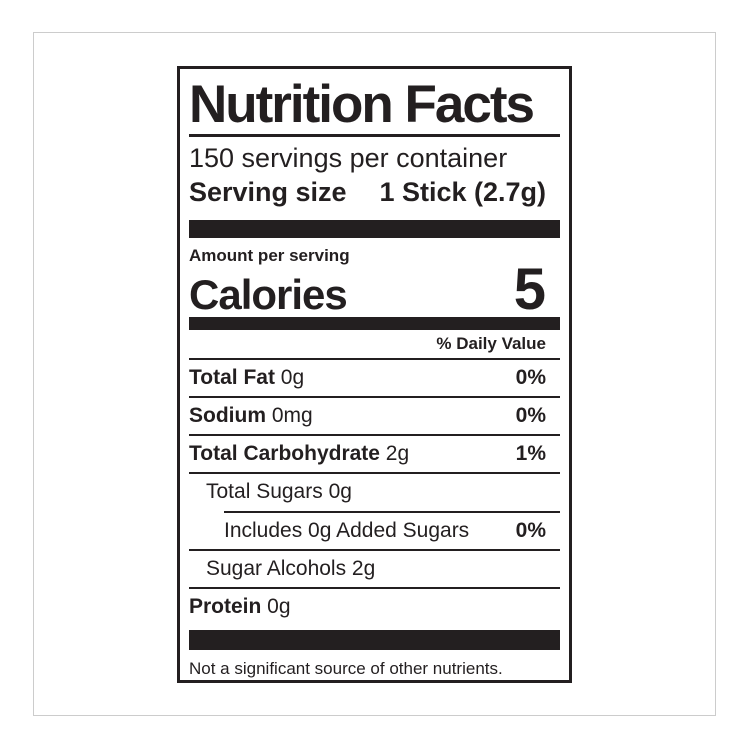 The width and height of the screenshot is (750, 750). Describe the element at coordinates (374, 135) in the screenshot. I see `title-divider` at that location.